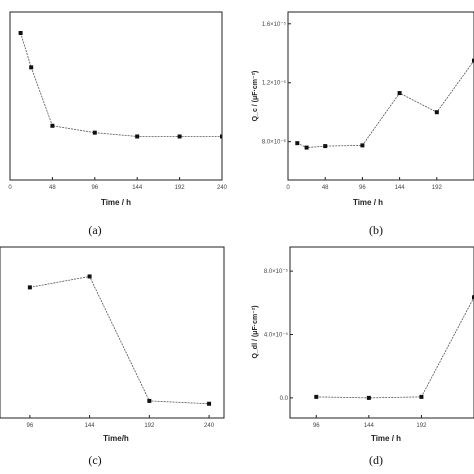 The height and width of the screenshot is (474, 474). What do you see at coordinates (376, 460) in the screenshot?
I see `panel-label: (d)` at bounding box center [376, 460].